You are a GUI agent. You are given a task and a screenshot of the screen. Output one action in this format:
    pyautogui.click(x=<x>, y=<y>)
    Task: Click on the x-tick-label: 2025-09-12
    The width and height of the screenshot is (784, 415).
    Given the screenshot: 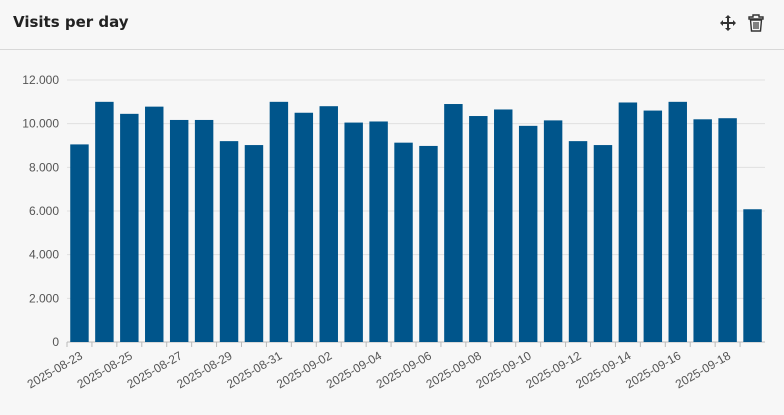 What is the action you would take?
    pyautogui.click(x=553, y=369)
    